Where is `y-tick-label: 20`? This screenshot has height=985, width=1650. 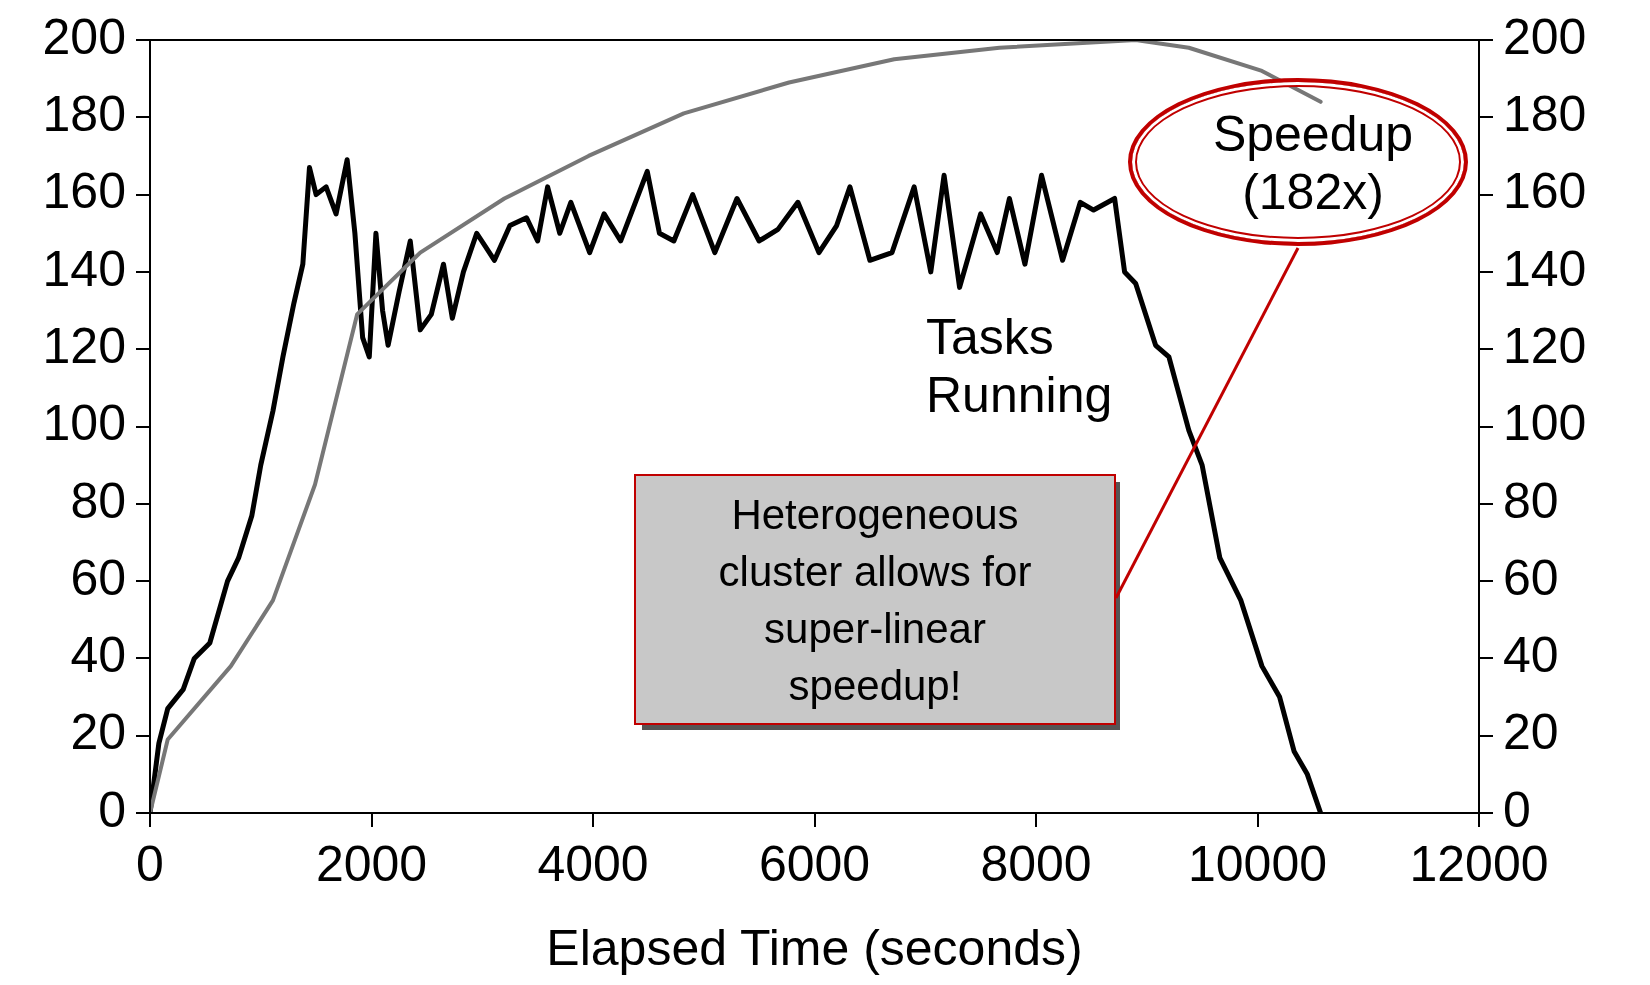
y-tick-label: 20 is located at coordinates (98, 732).